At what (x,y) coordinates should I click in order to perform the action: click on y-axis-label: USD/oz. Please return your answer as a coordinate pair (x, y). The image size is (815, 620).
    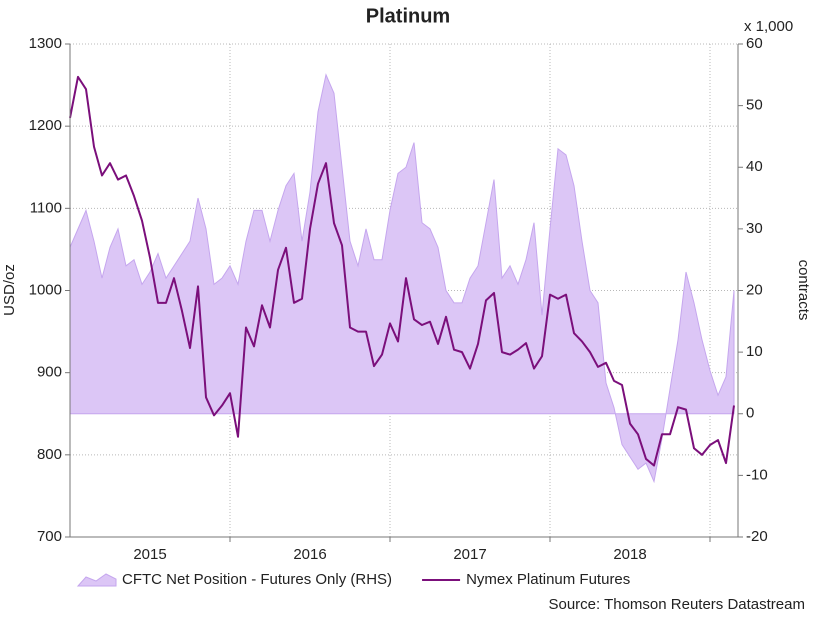
    Looking at the image, I should click on (9, 290).